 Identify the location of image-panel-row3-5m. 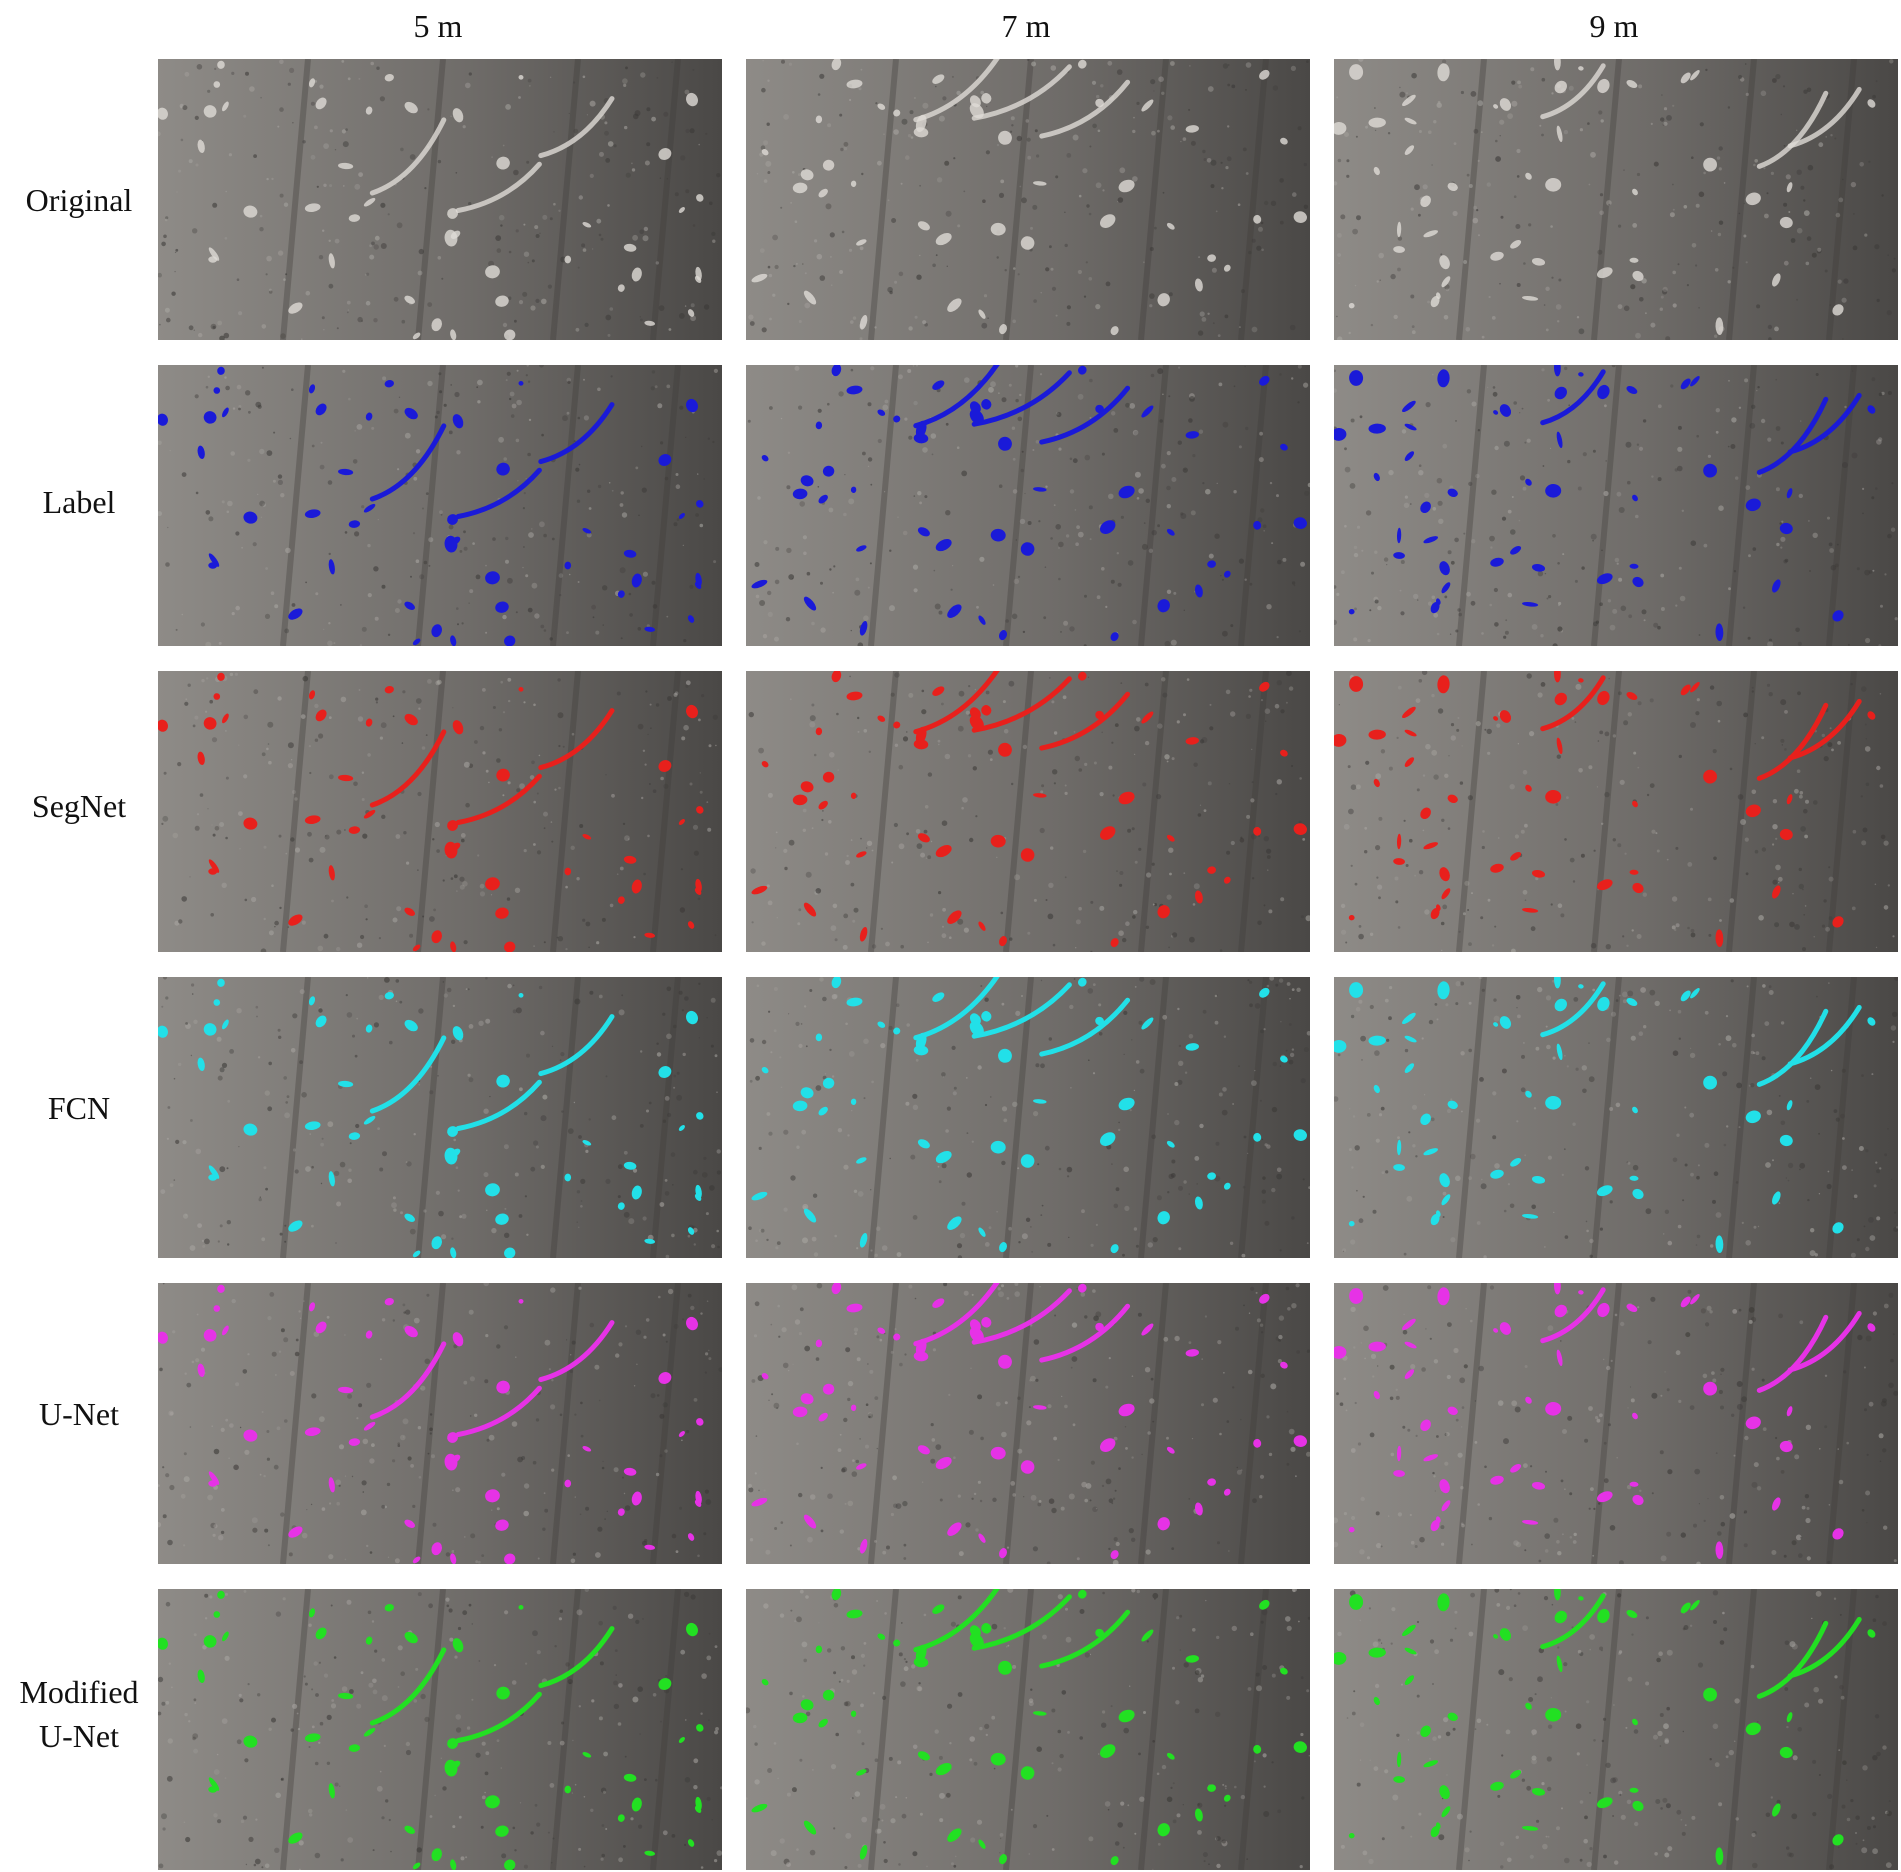
(440, 811).